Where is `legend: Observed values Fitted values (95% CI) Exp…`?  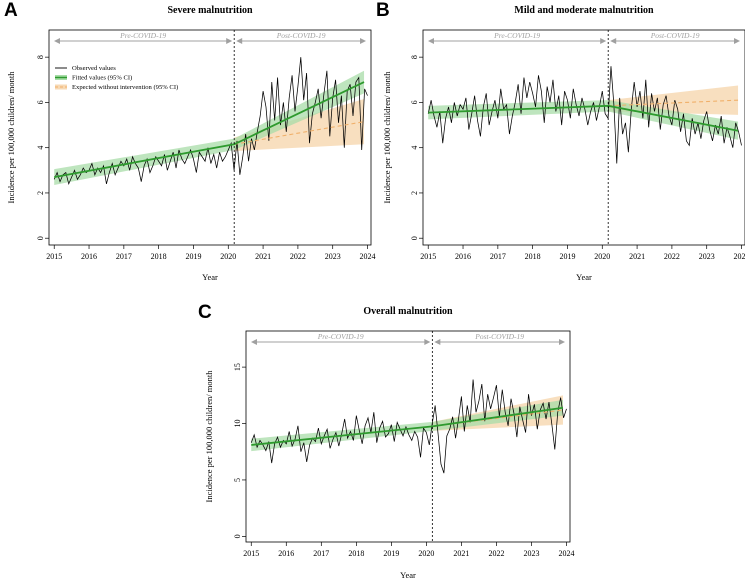 legend: Observed values Fitted values (95% CI) Exp… is located at coordinates (116, 78).